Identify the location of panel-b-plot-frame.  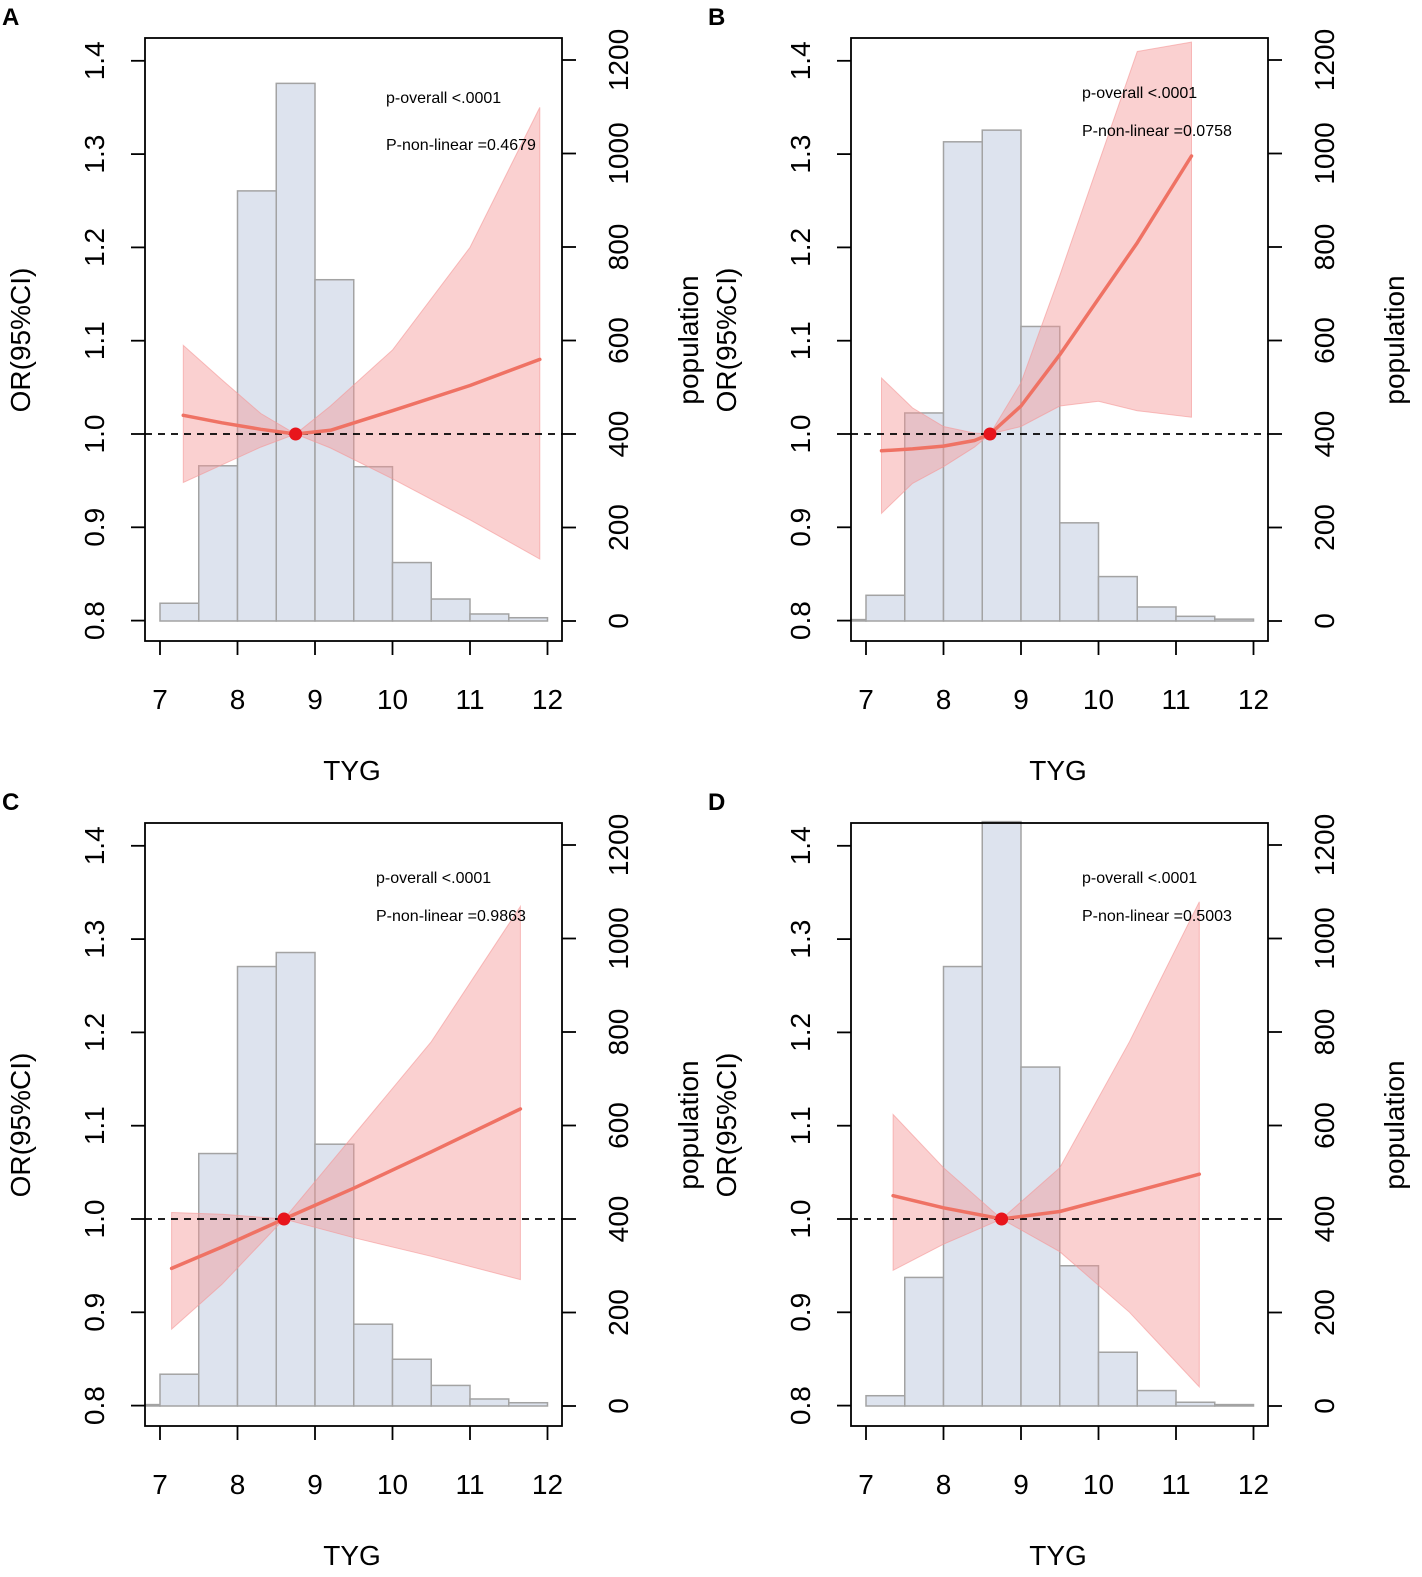
(1059, 339).